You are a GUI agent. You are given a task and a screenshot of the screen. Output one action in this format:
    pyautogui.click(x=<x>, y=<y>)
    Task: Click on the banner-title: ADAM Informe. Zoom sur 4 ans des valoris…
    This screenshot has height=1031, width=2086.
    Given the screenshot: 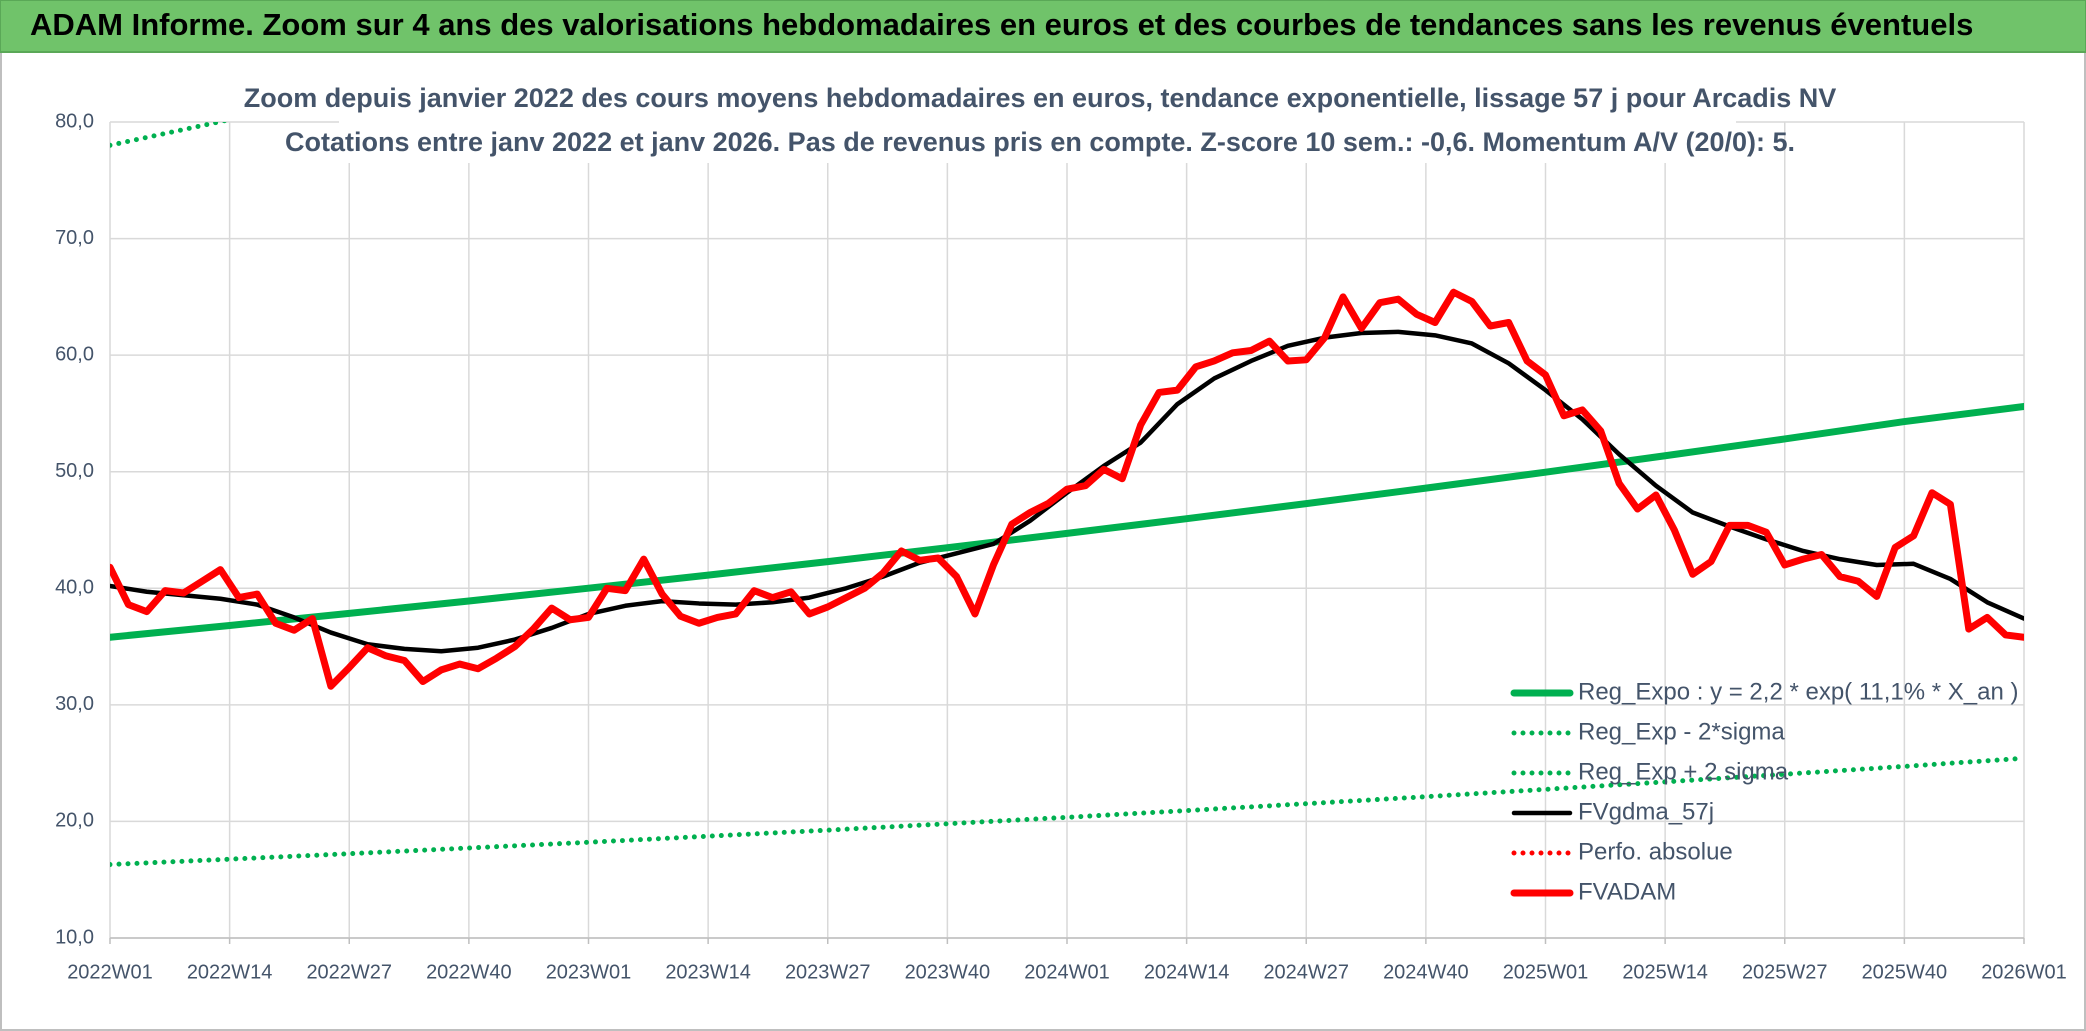 What is the action you would take?
    pyautogui.click(x=1001, y=24)
    